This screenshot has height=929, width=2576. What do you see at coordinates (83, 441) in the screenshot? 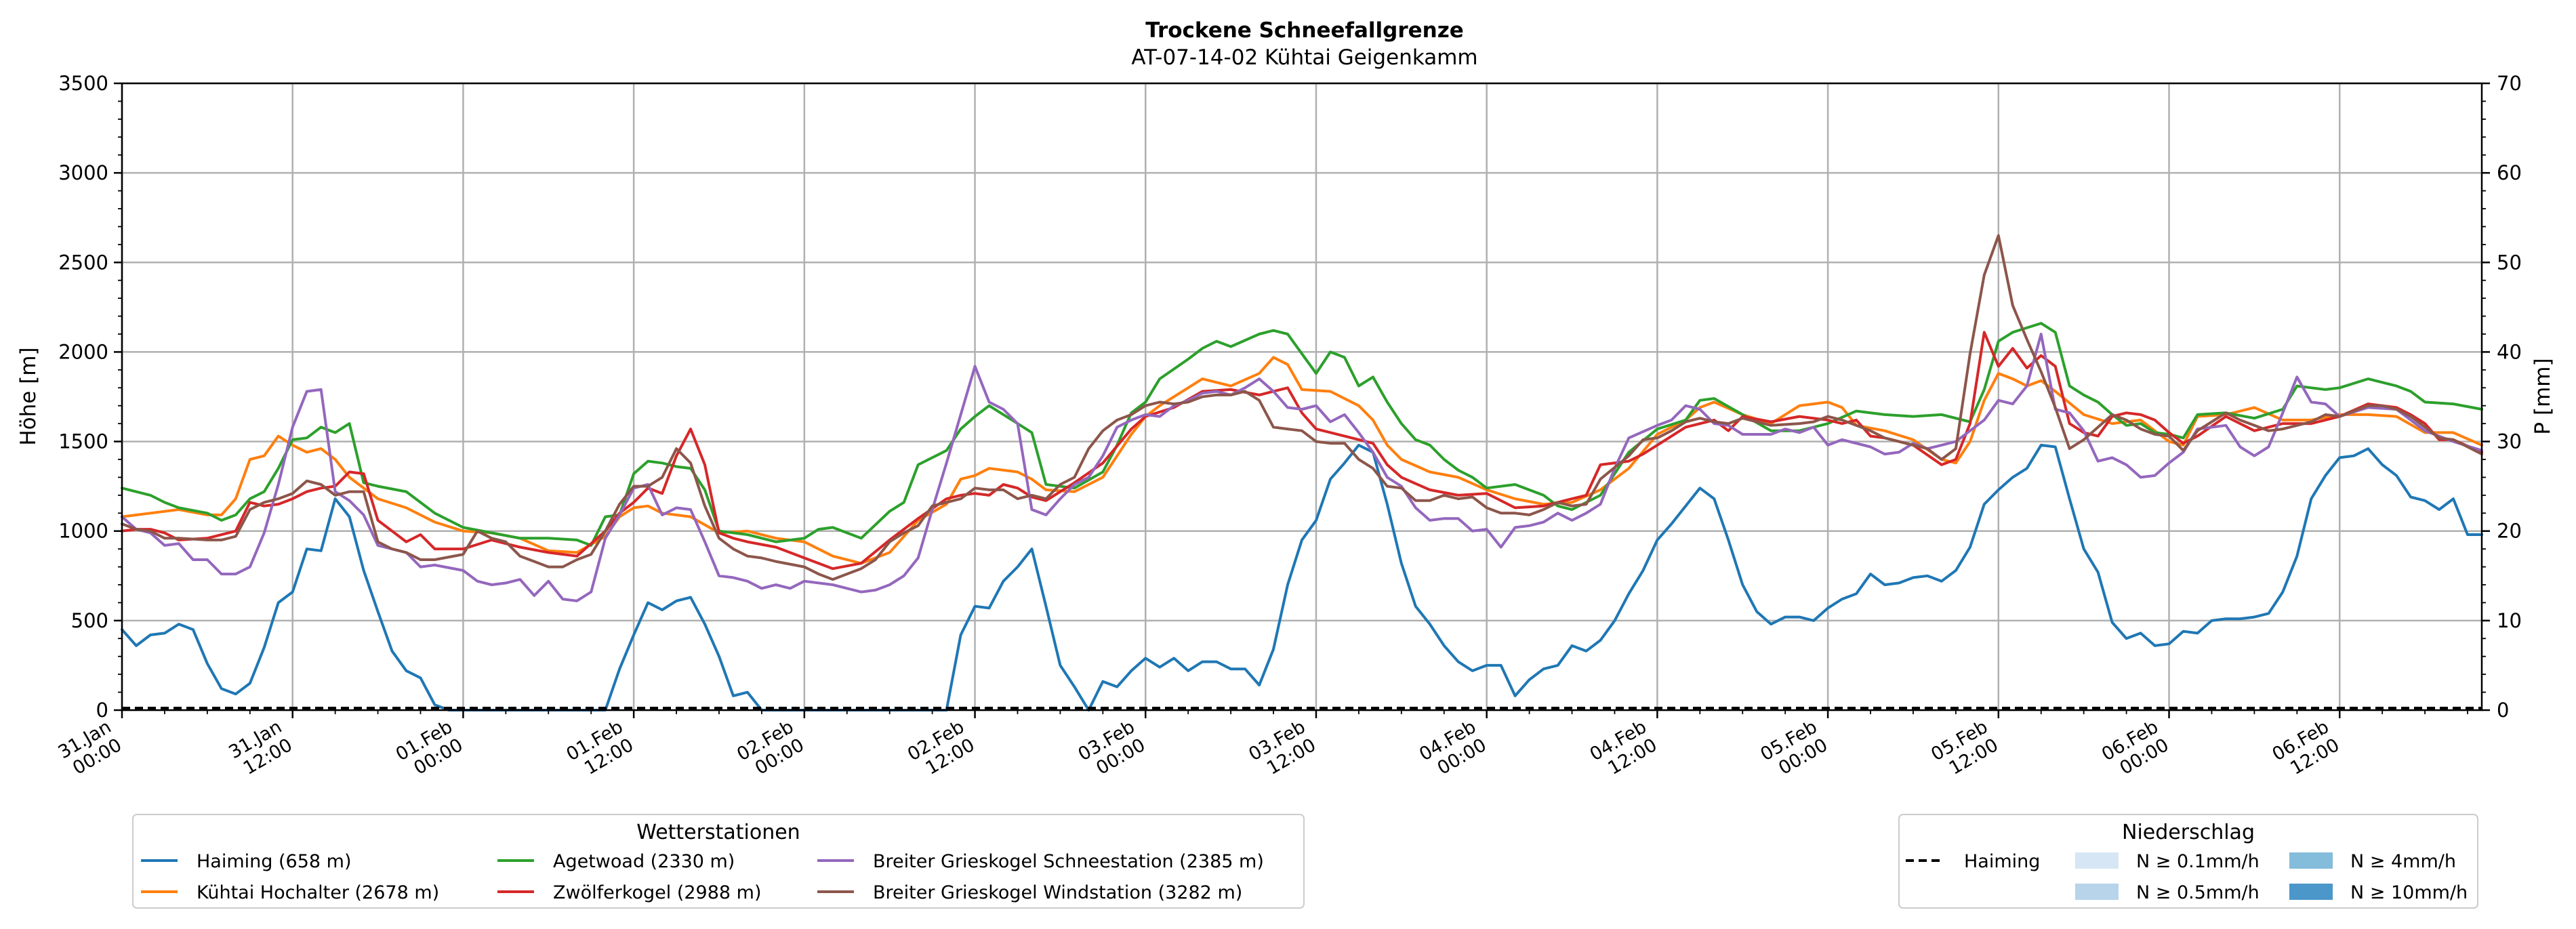
I see `y-tick-label: 1500` at bounding box center [83, 441].